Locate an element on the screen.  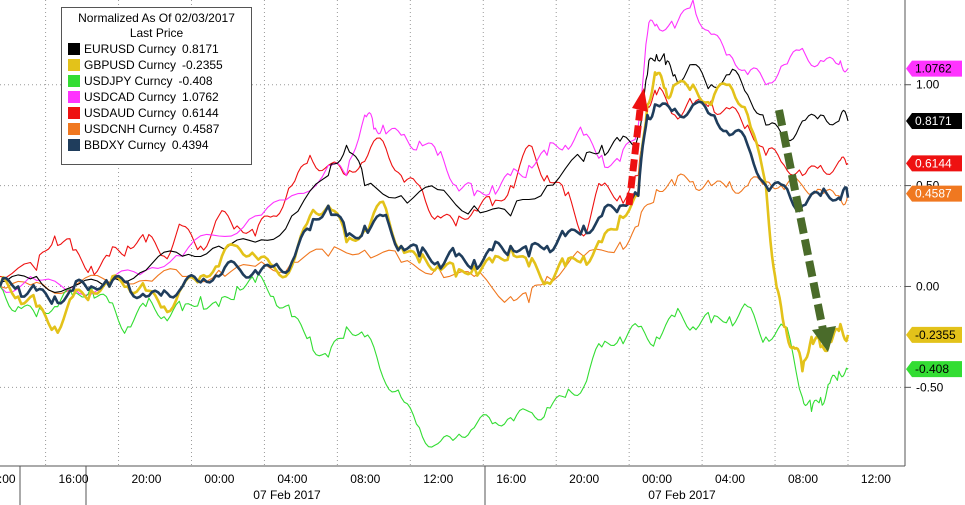
legend-series-name: USDCNH Curncy is located at coordinates (130, 129).